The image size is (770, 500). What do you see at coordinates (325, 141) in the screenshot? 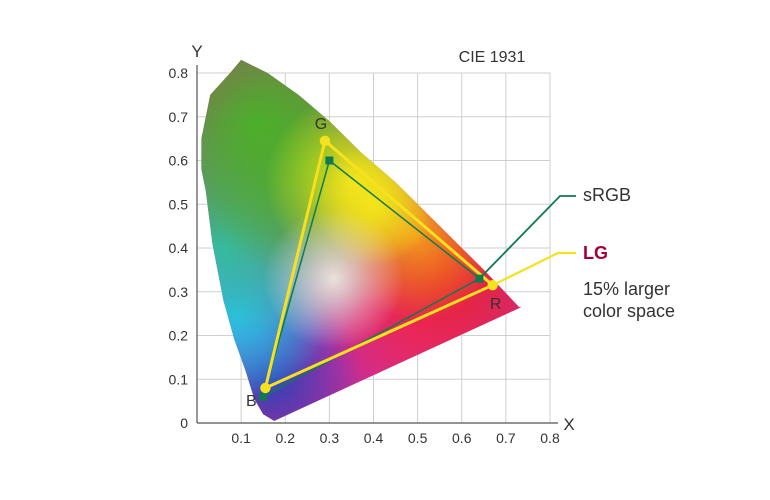
I see `lg-point-G` at bounding box center [325, 141].